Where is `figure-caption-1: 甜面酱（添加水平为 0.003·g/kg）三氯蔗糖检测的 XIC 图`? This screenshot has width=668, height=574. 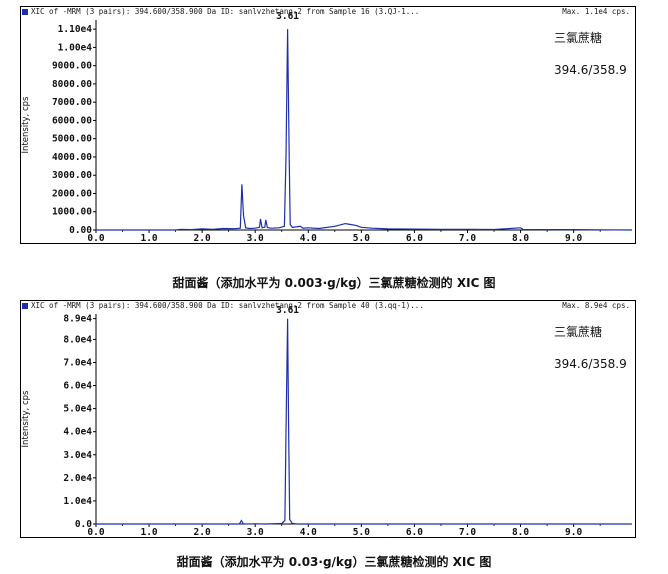
figure-caption-1: 甜面酱（添加水平为 0.003·g/kg）三氯蔗糖检测的 XIC 图 is located at coordinates (334, 283).